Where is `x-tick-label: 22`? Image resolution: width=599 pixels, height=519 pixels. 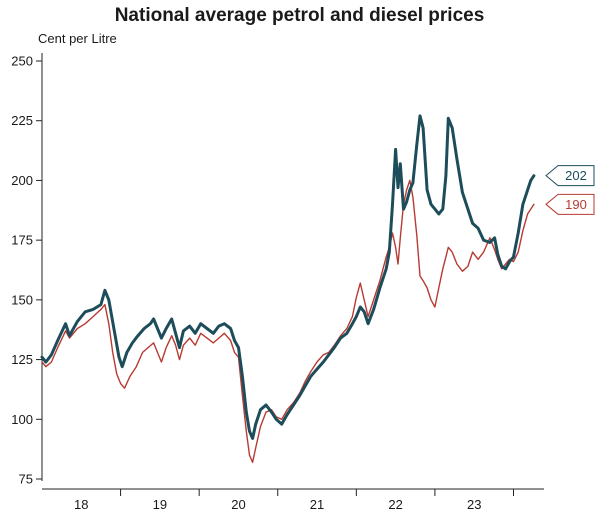
x-tick-label: 22 is located at coordinates (395, 504).